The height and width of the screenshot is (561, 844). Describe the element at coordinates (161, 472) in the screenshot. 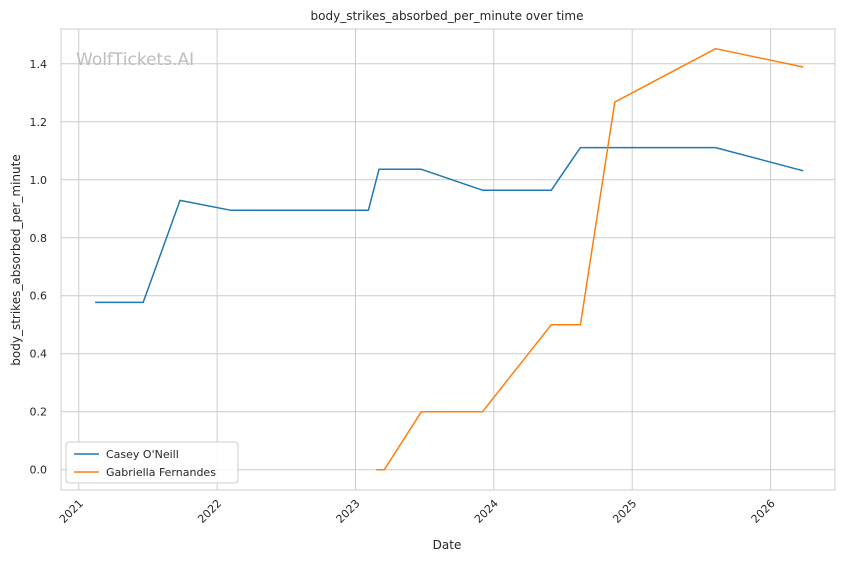

I see `legend-entry-label: Gabriella Fernandes` at that location.